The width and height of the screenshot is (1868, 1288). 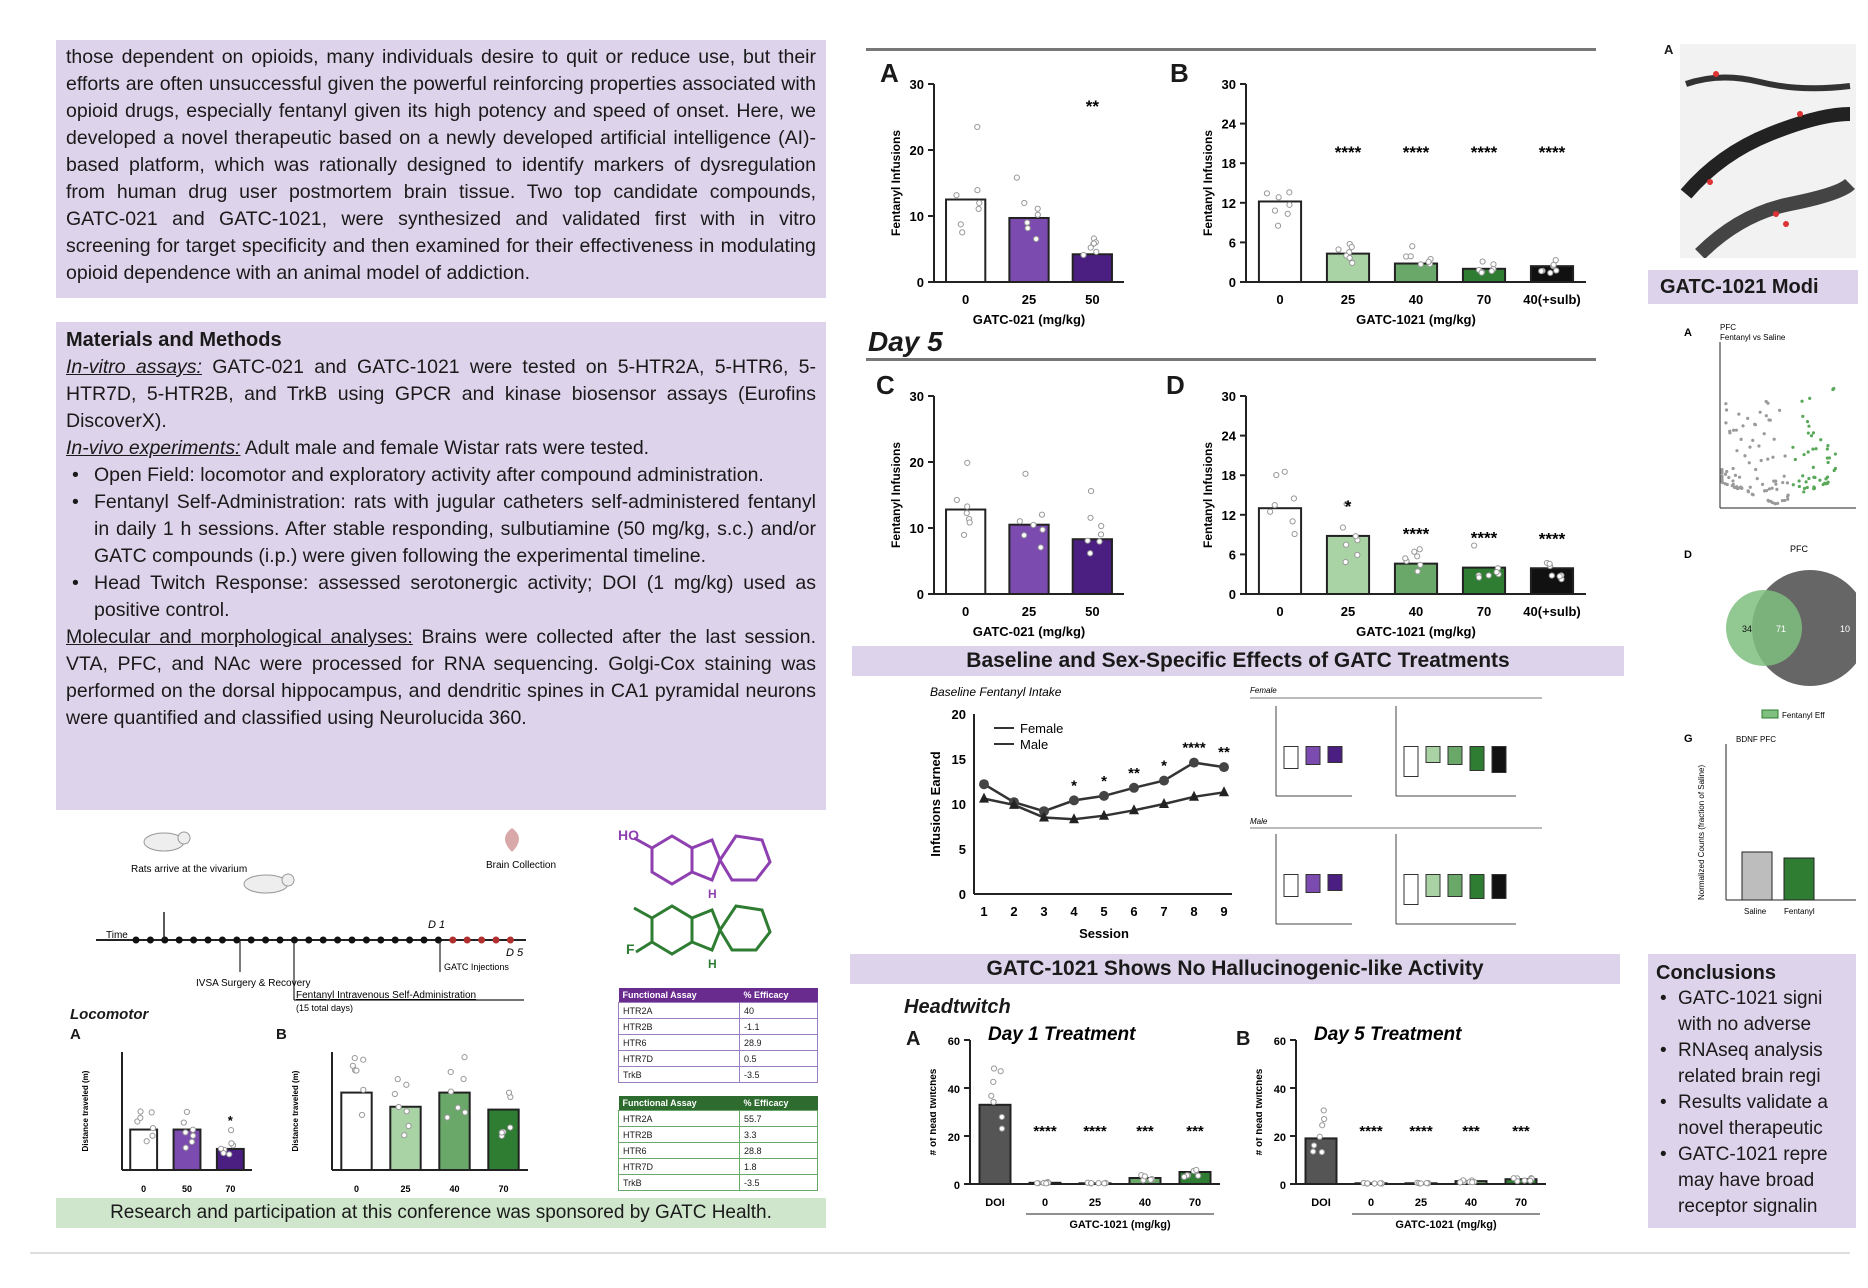 I want to click on significance-marker: **, so click(x=1134, y=773).